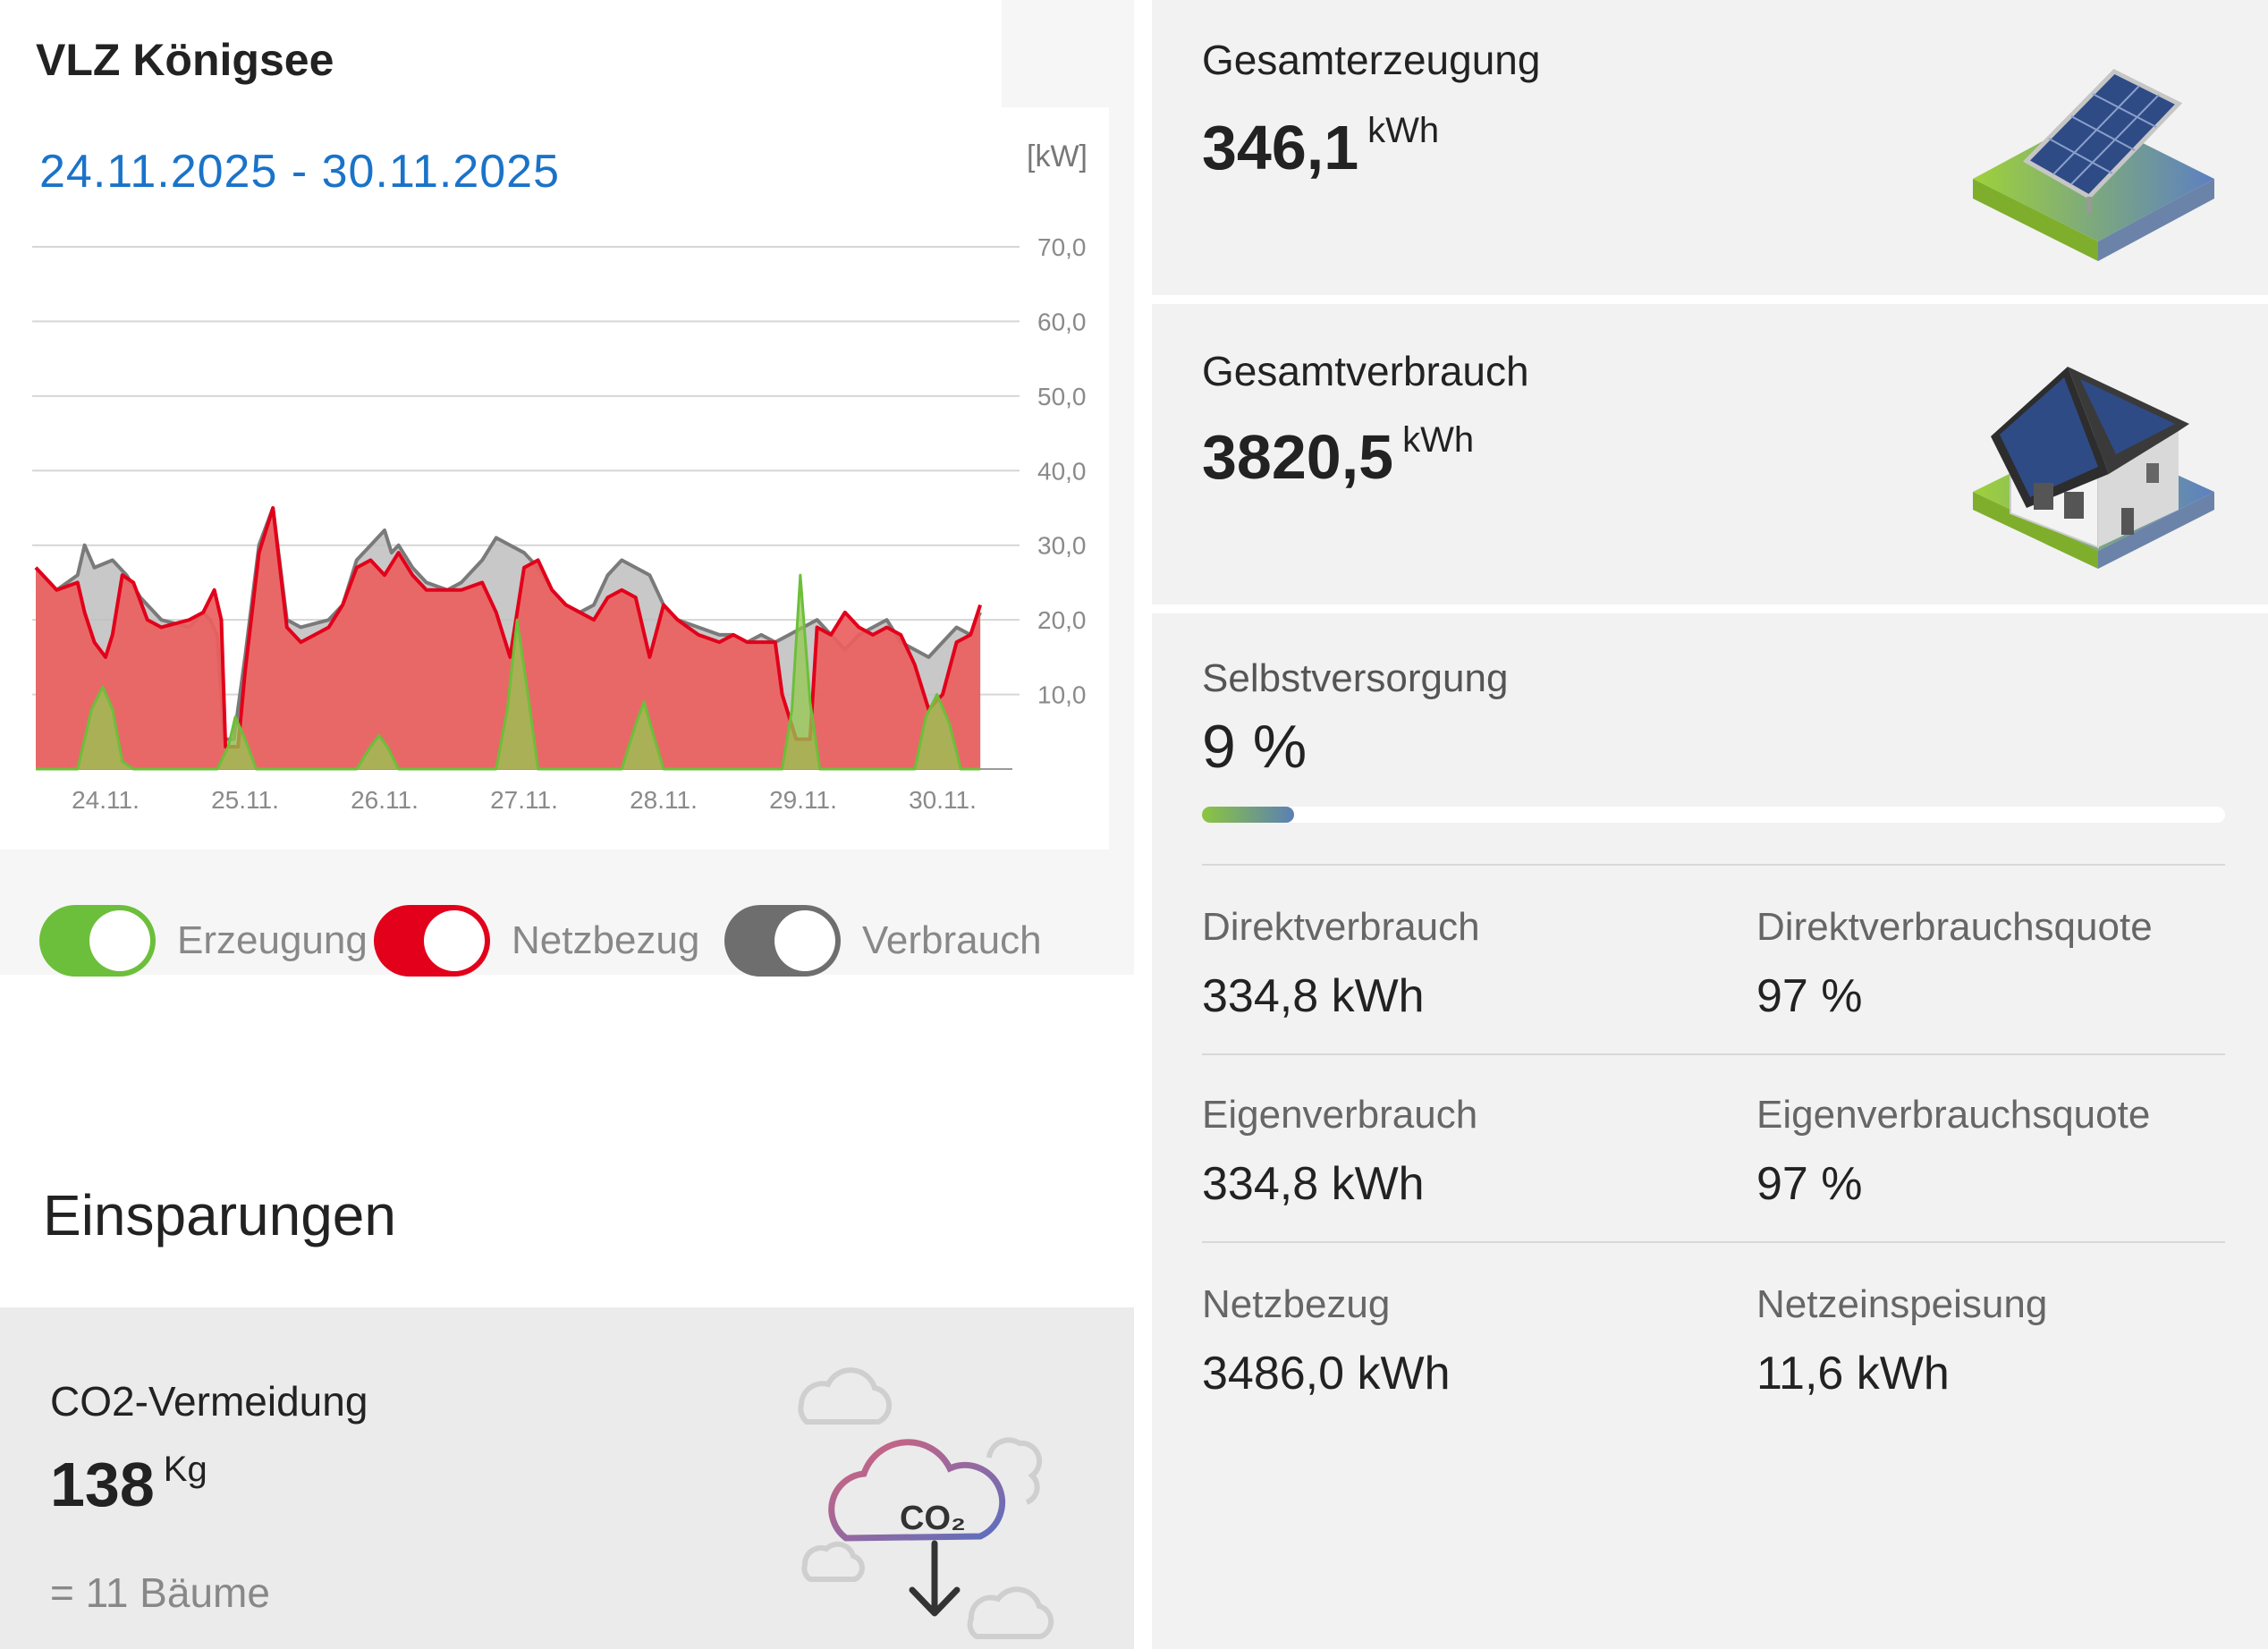 The height and width of the screenshot is (1649, 2268). Describe the element at coordinates (1248, 815) in the screenshot. I see `self-supply-progress-fill` at that location.